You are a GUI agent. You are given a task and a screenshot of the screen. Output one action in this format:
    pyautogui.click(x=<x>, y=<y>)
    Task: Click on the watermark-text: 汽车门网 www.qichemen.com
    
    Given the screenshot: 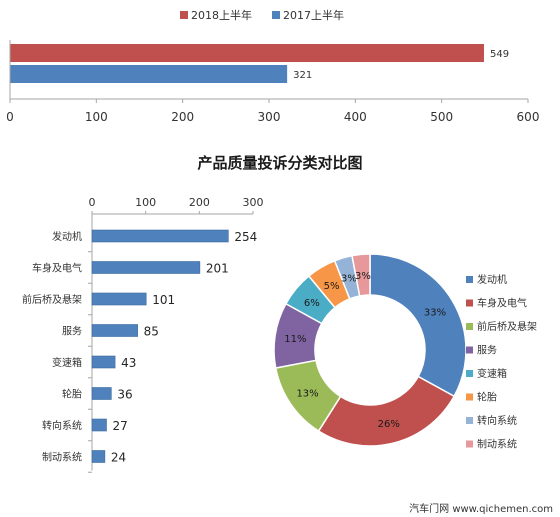 What is the action you would take?
    pyautogui.click(x=481, y=508)
    